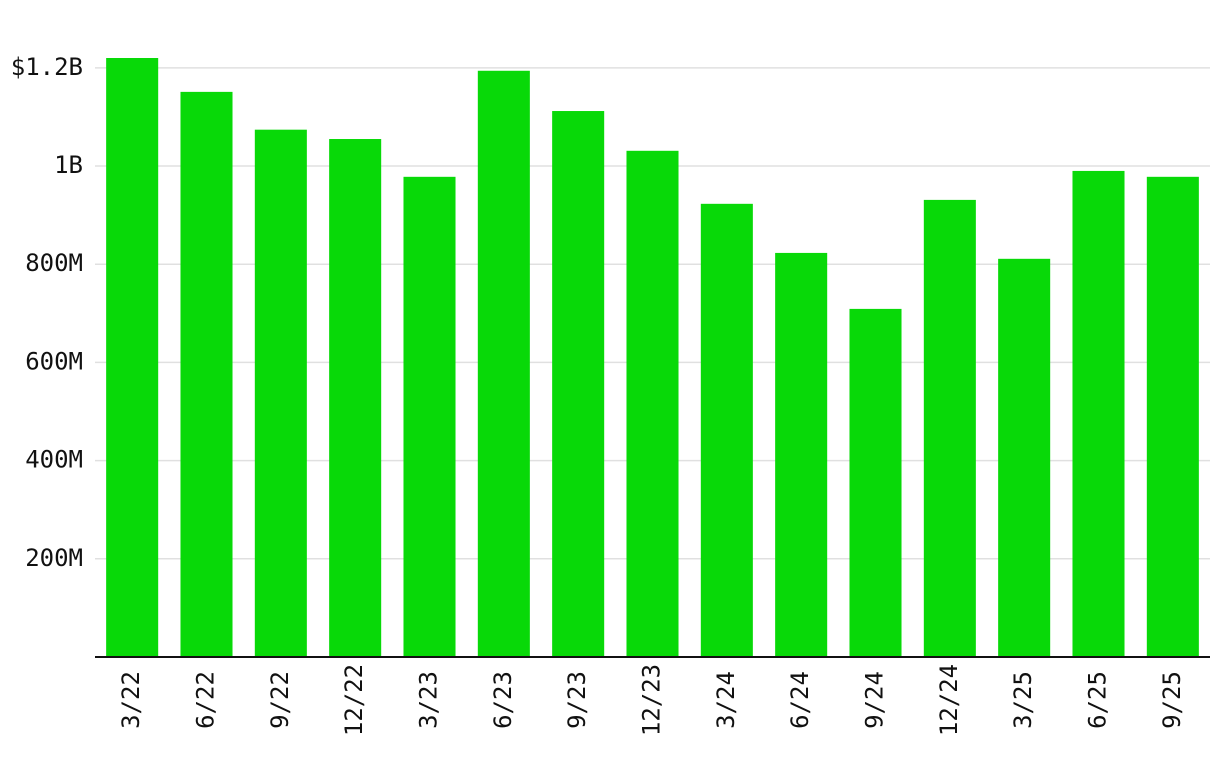  Describe the element at coordinates (54, 460) in the screenshot. I see `y-tick-label: 400M` at that location.